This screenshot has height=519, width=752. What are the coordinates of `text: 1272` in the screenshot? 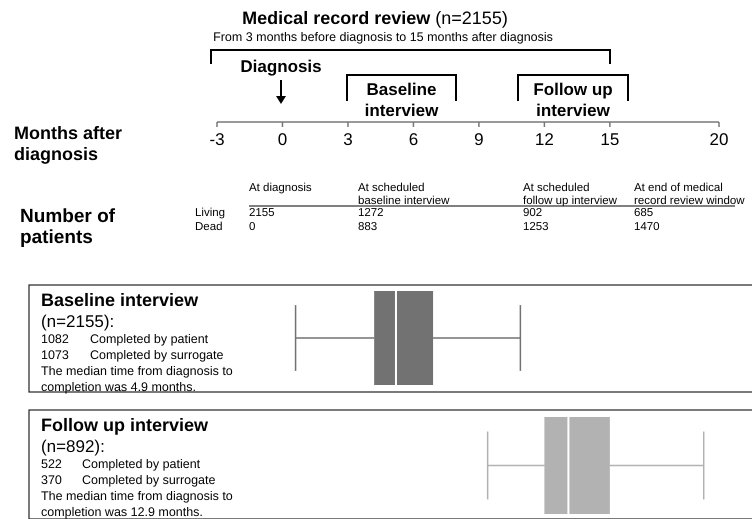 It's located at (371, 213).